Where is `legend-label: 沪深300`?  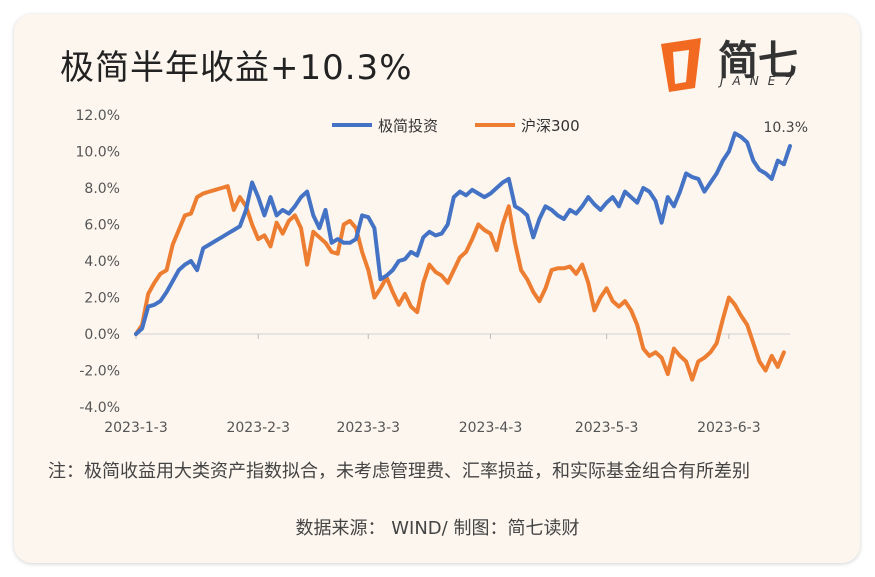
legend-label: 沪深300 is located at coordinates (550, 126).